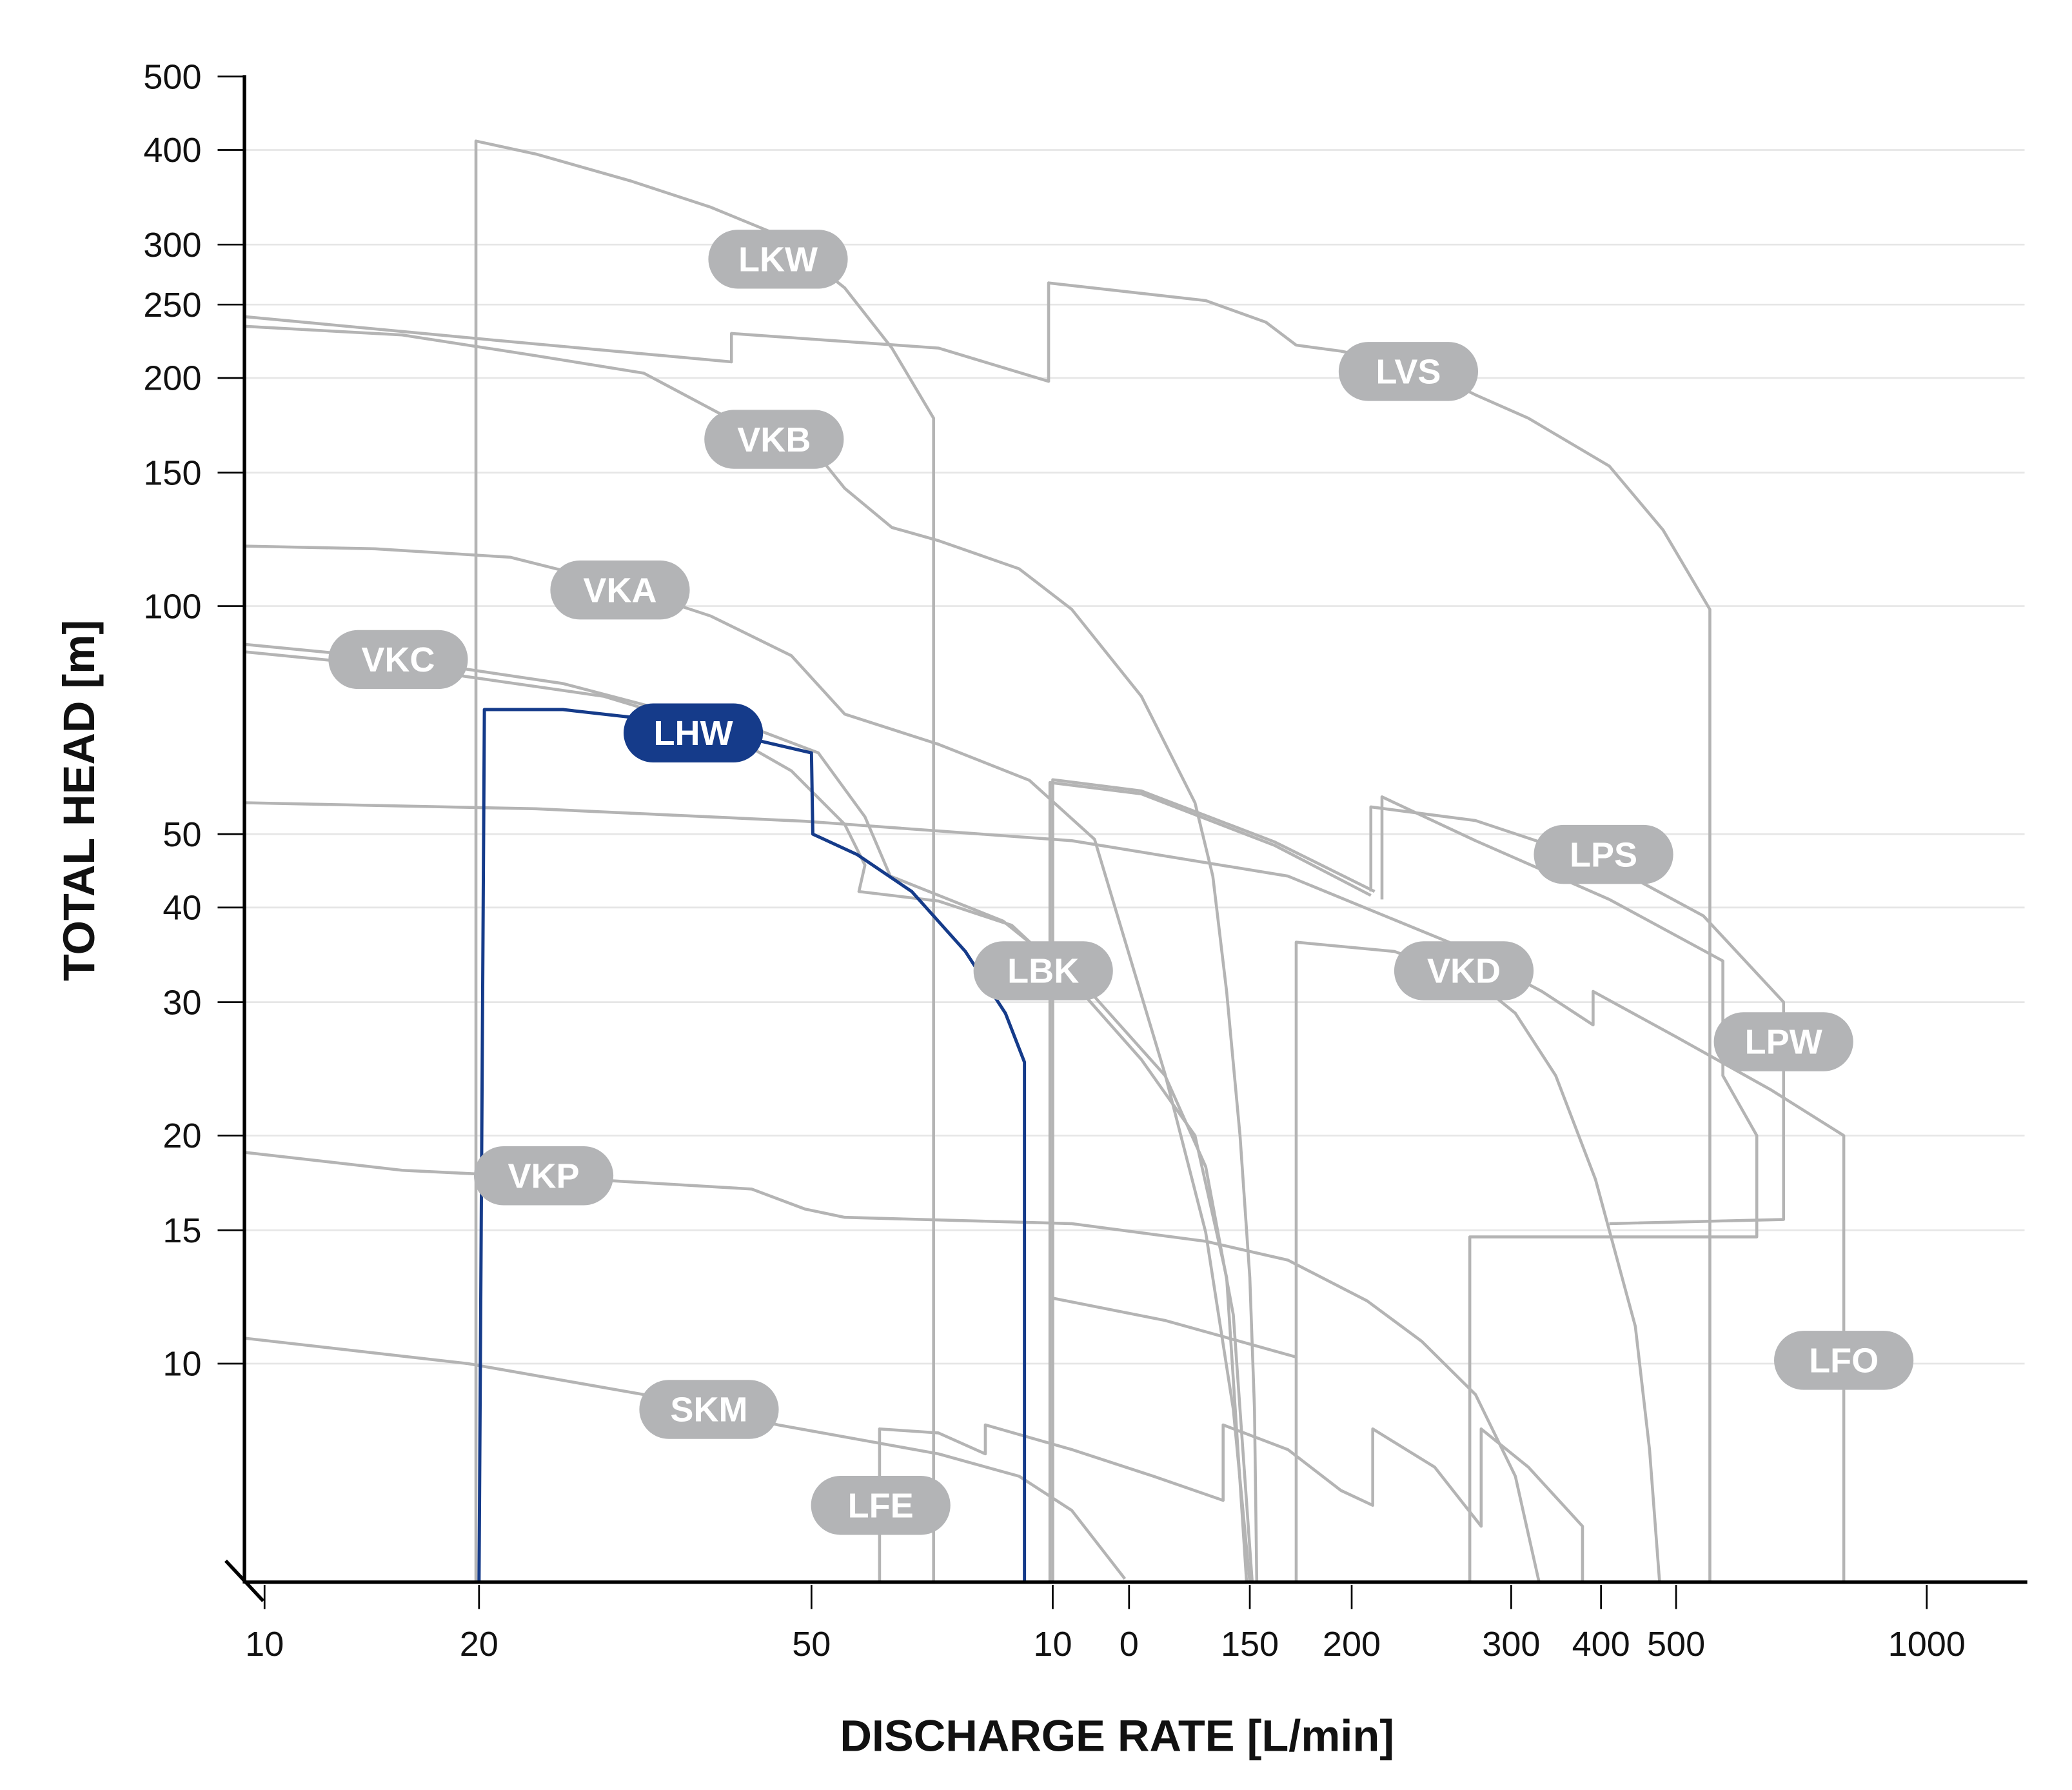 The height and width of the screenshot is (1790, 2072). I want to click on curve-lfe, so click(1231, 1502).